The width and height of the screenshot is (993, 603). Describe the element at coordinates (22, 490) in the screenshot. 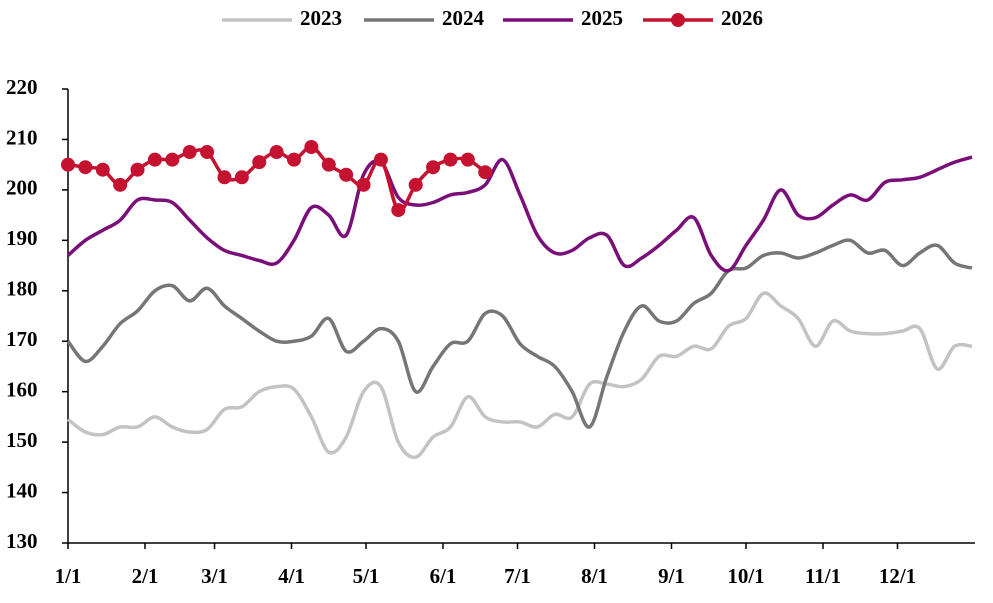

I see `y-tick-label: 140` at that location.